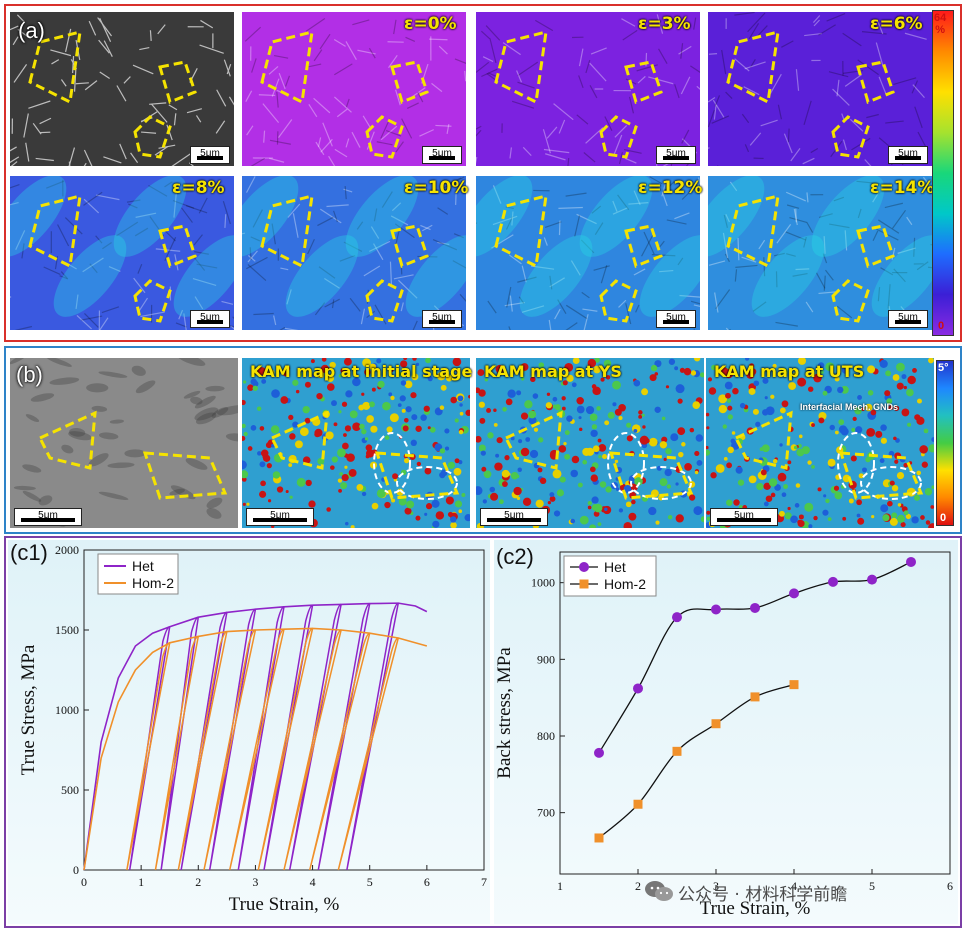  Describe the element at coordinates (941, 326) in the screenshot. I see `panel-a-colorbar-min-label: 0` at that location.